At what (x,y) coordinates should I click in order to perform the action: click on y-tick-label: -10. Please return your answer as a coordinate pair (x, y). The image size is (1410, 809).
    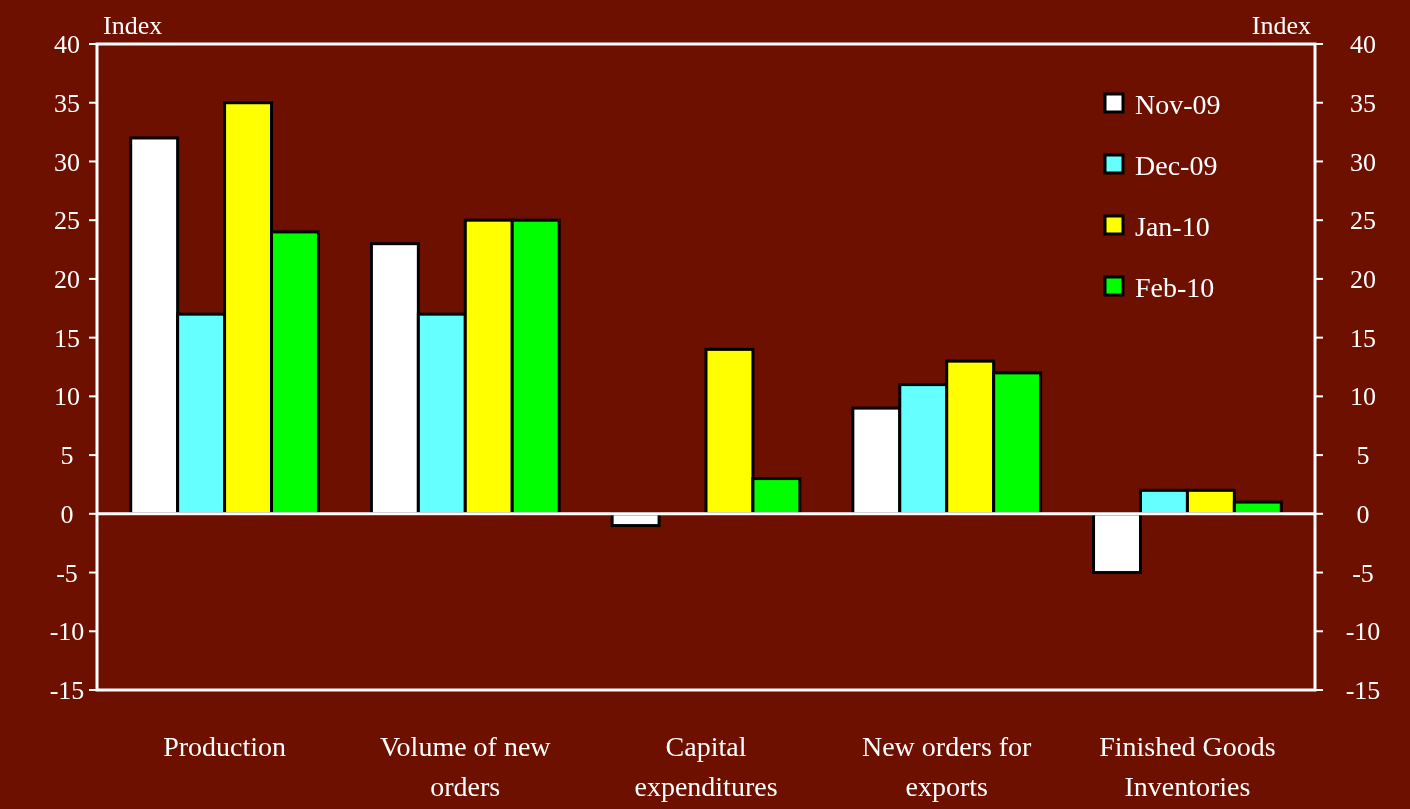
    Looking at the image, I should click on (67, 632).